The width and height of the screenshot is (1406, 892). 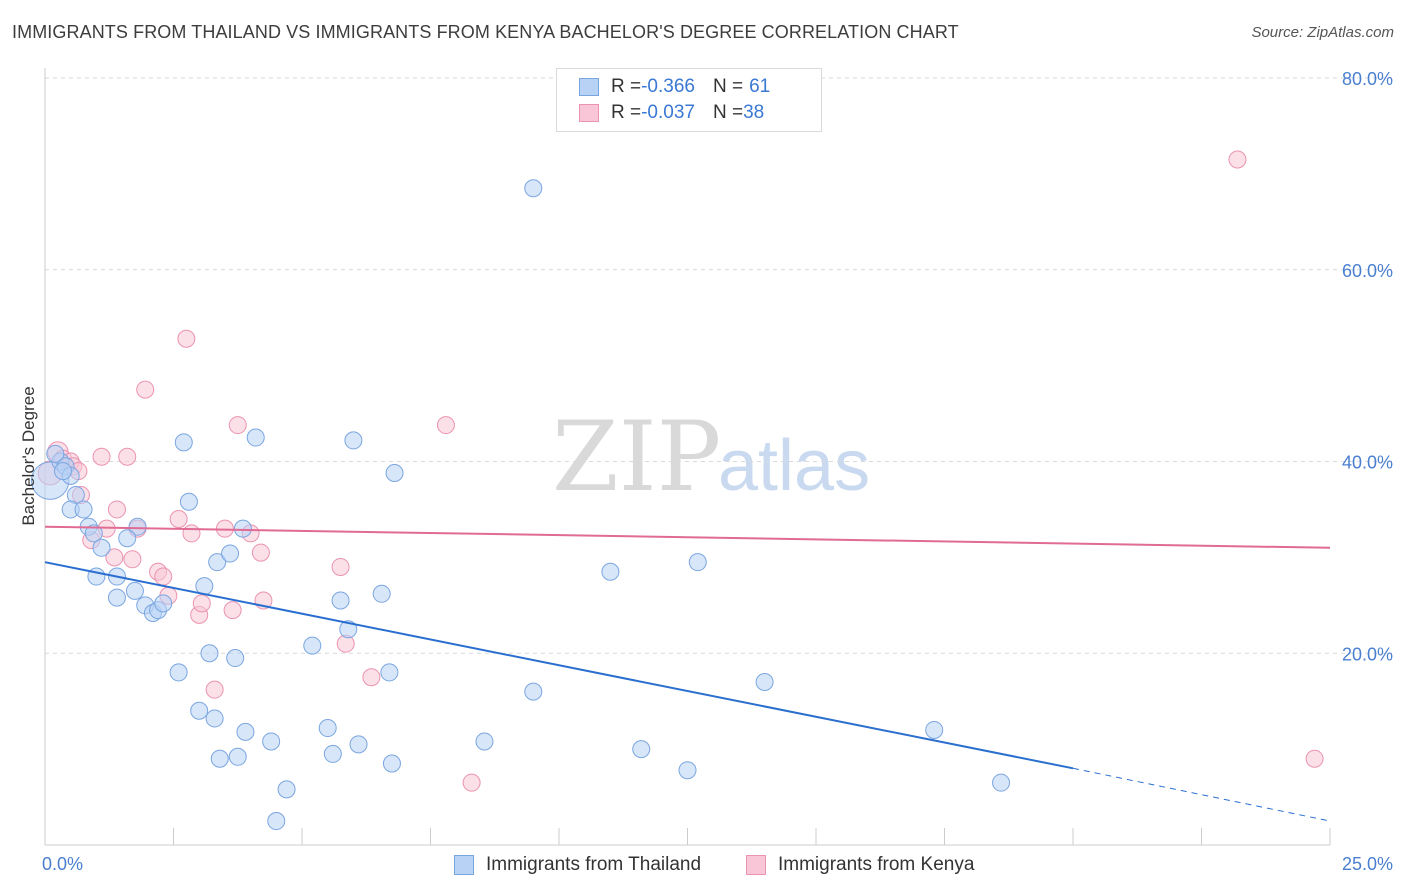 What do you see at coordinates (1201, 794) in the screenshot?
I see `thailand-trend-extension` at bounding box center [1201, 794].